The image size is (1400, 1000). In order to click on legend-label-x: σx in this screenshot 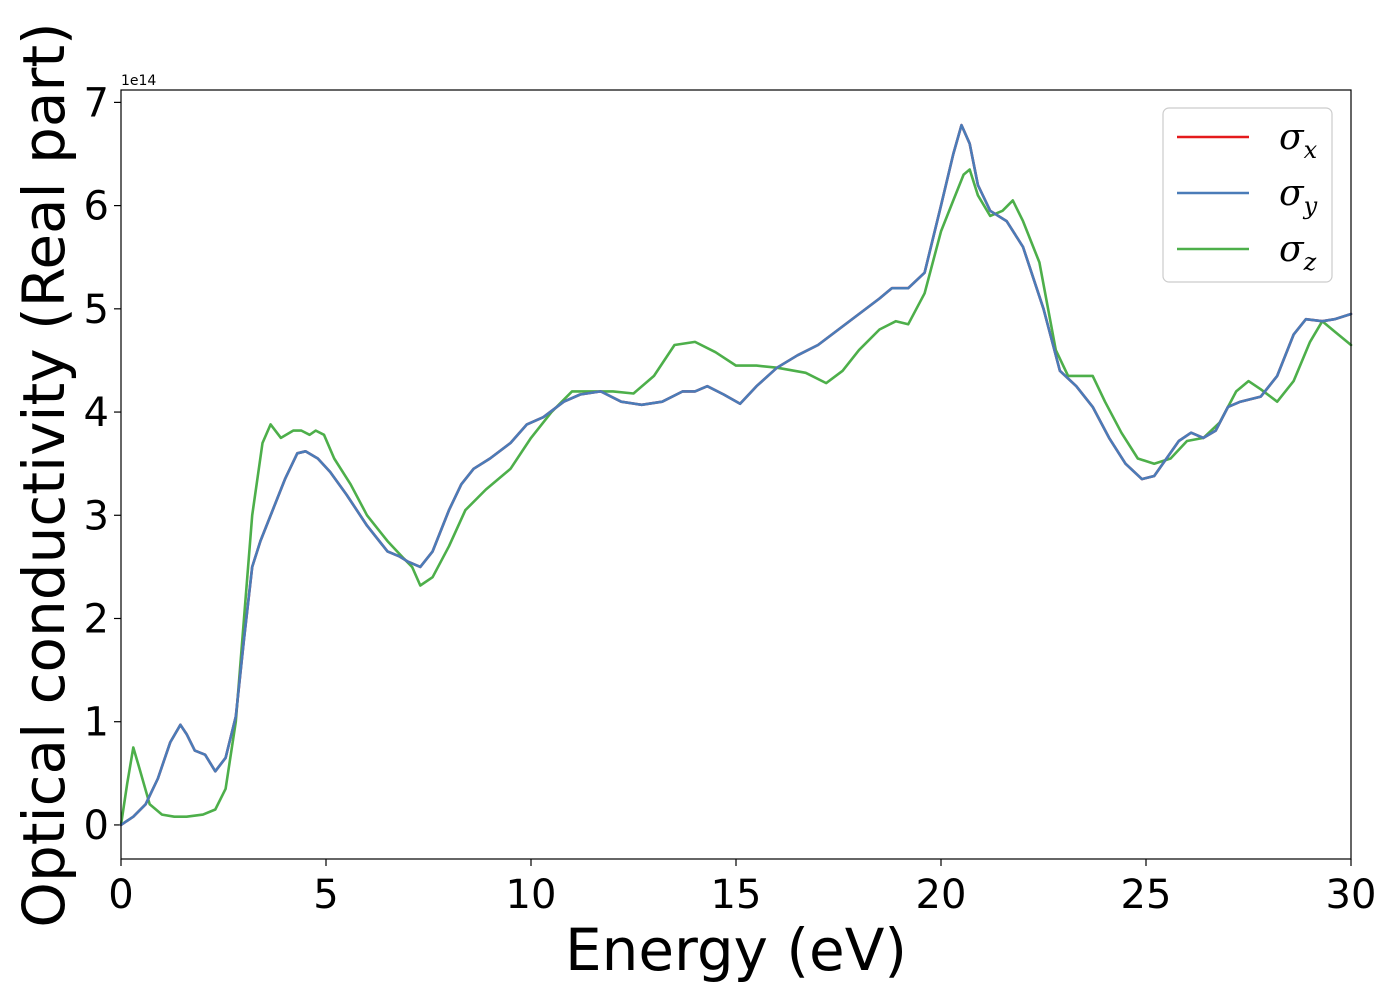, I will do `click(1298, 140)`.